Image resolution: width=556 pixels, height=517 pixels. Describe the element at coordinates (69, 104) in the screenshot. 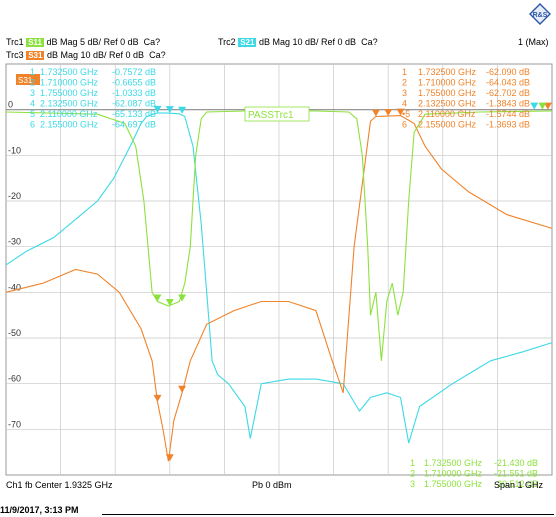

I see `s21-readout-freq: 2.132500 GHz` at that location.